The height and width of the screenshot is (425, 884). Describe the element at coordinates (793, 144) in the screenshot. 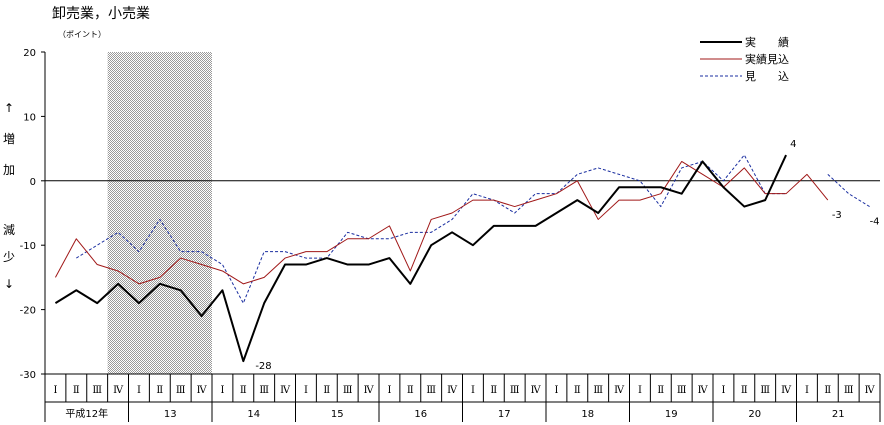

I see `data-label: 4` at that location.